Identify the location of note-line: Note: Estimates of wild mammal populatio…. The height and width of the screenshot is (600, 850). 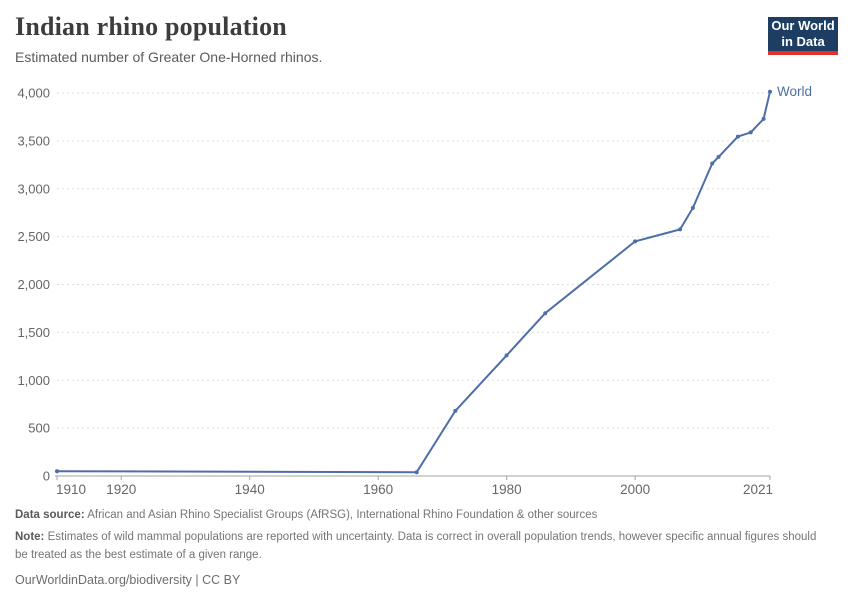
(421, 546).